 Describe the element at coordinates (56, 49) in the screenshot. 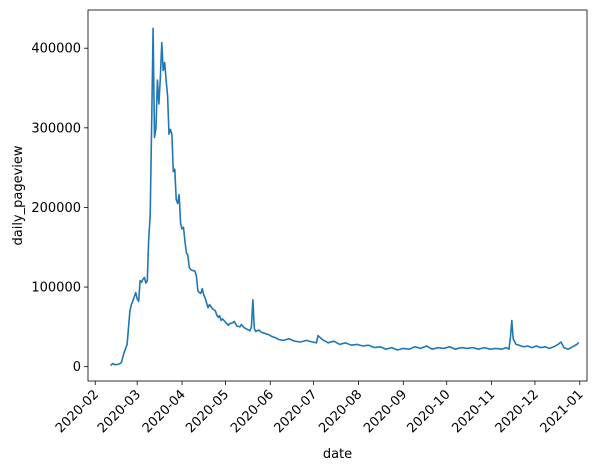

I see `y-tick-label: 400000` at that location.